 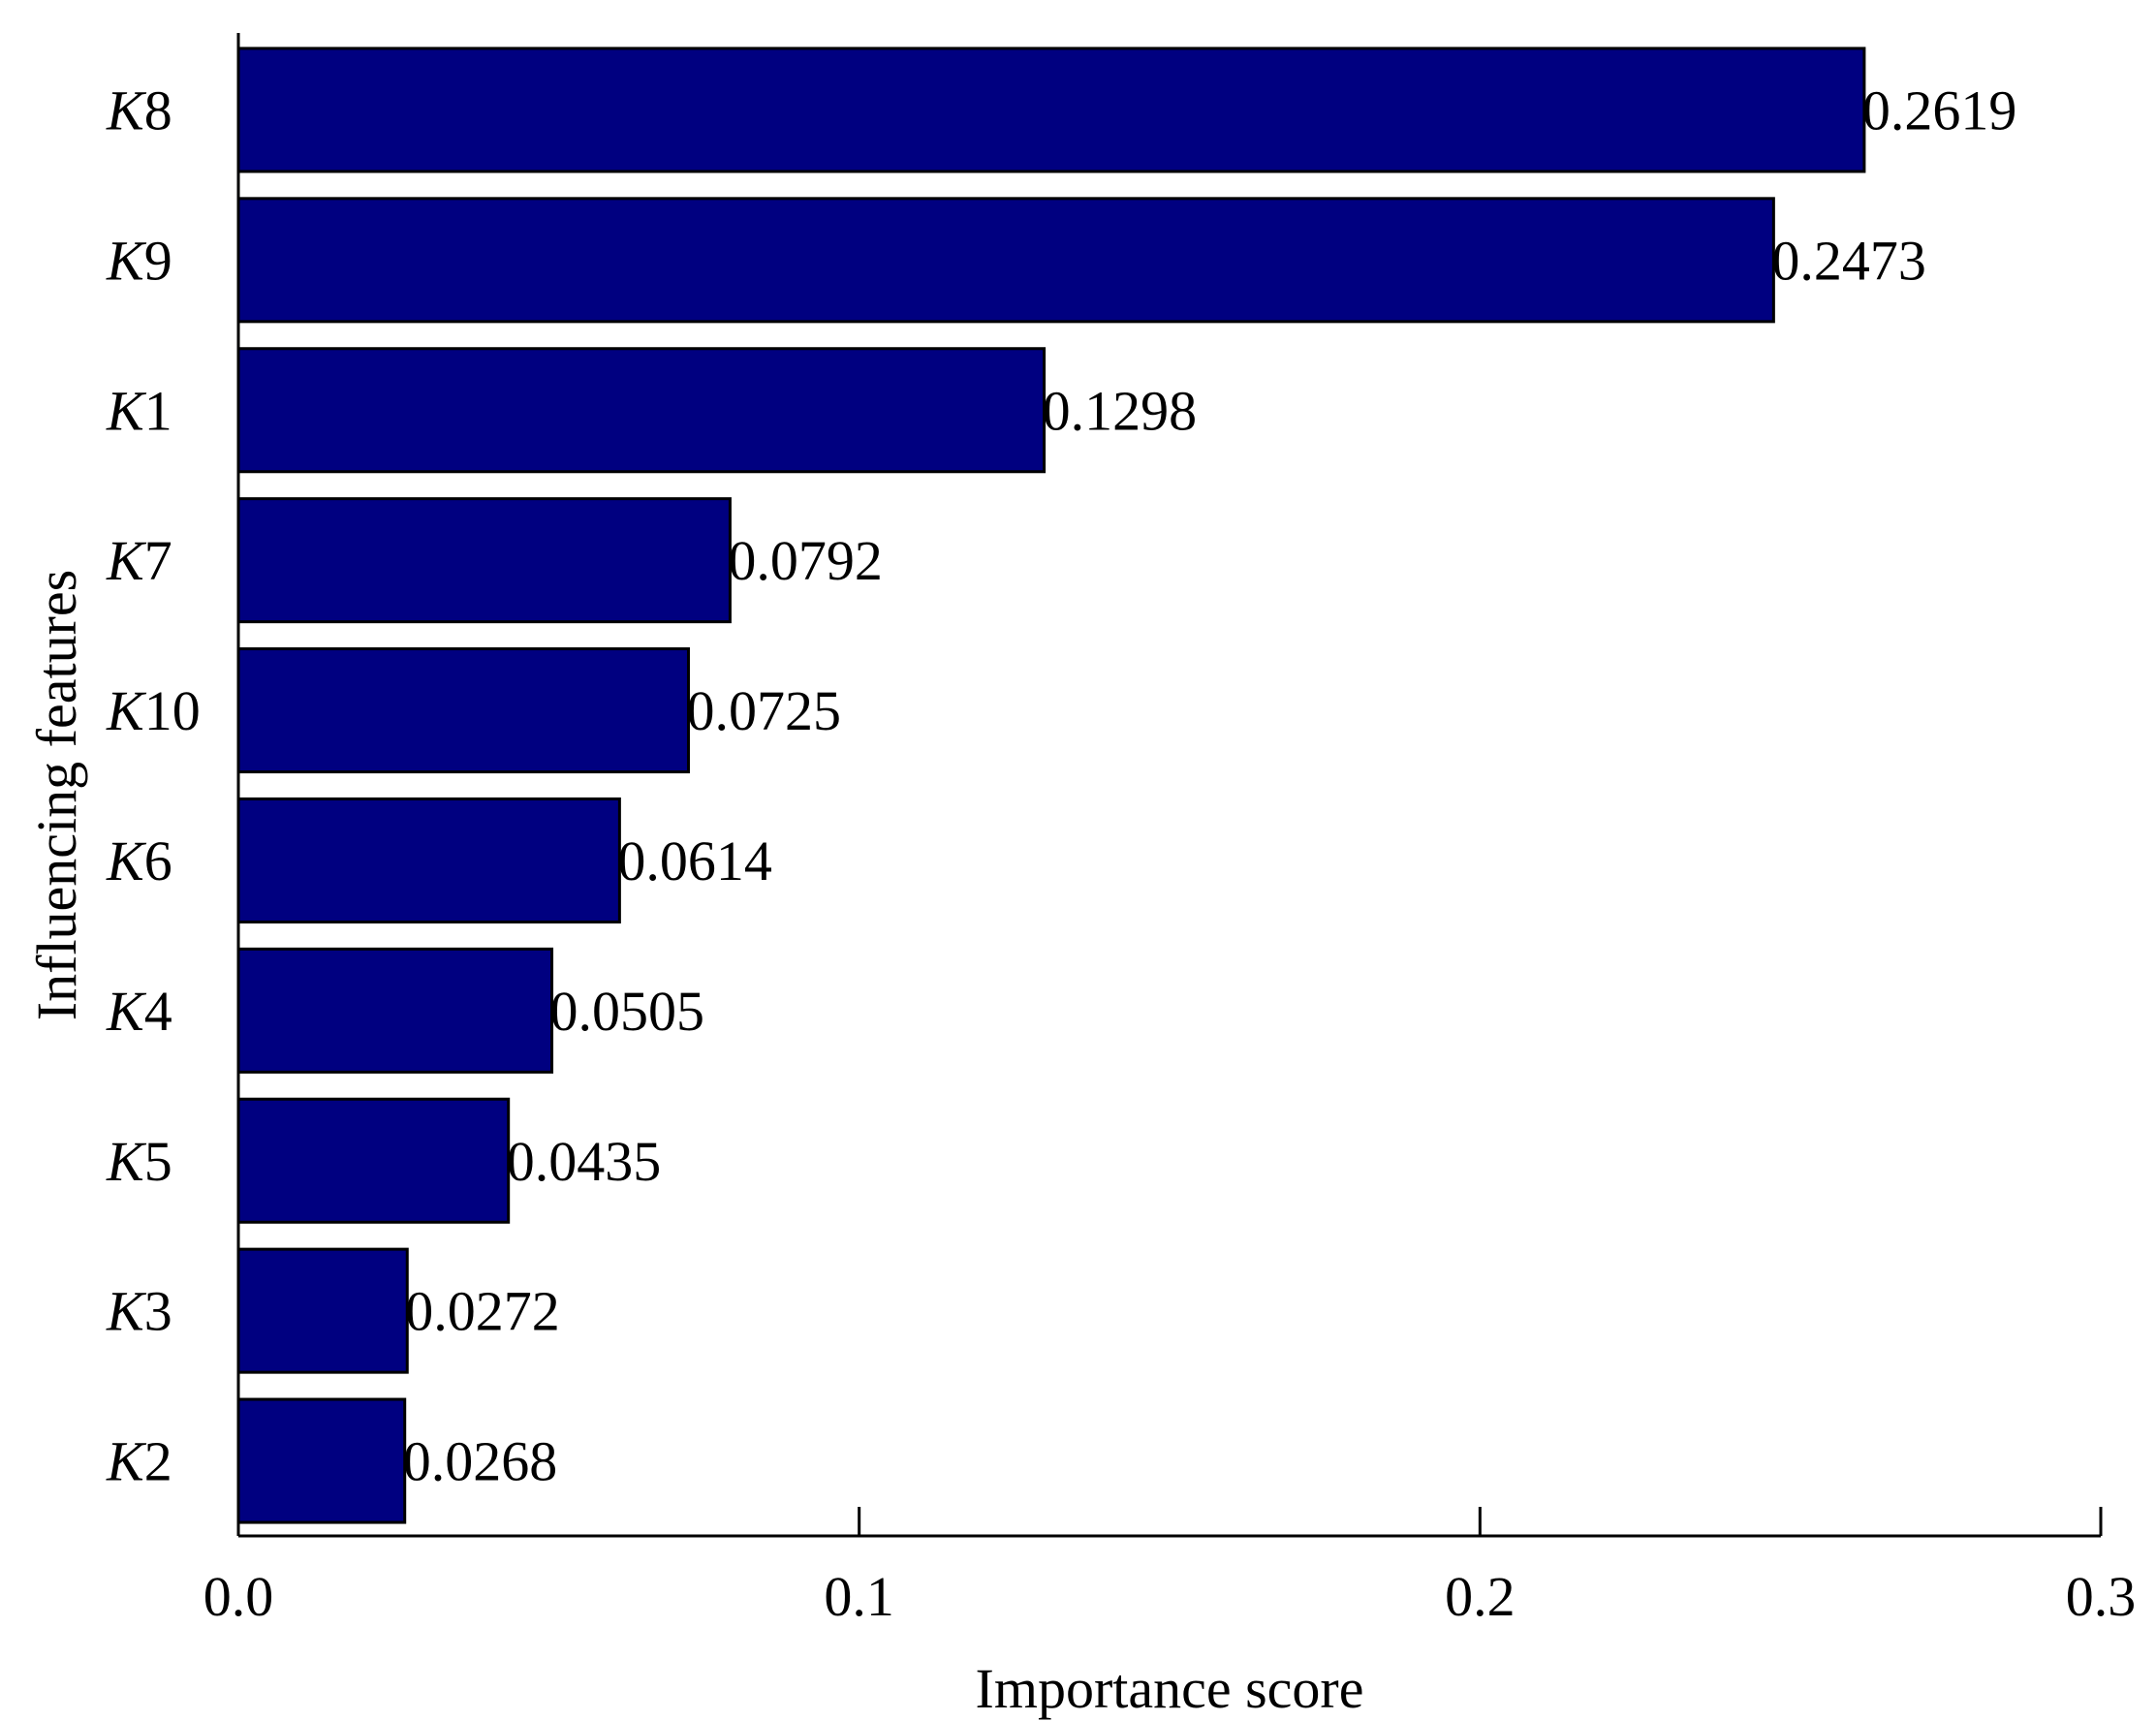 What do you see at coordinates (642, 411) in the screenshot?
I see `bar-K1` at bounding box center [642, 411].